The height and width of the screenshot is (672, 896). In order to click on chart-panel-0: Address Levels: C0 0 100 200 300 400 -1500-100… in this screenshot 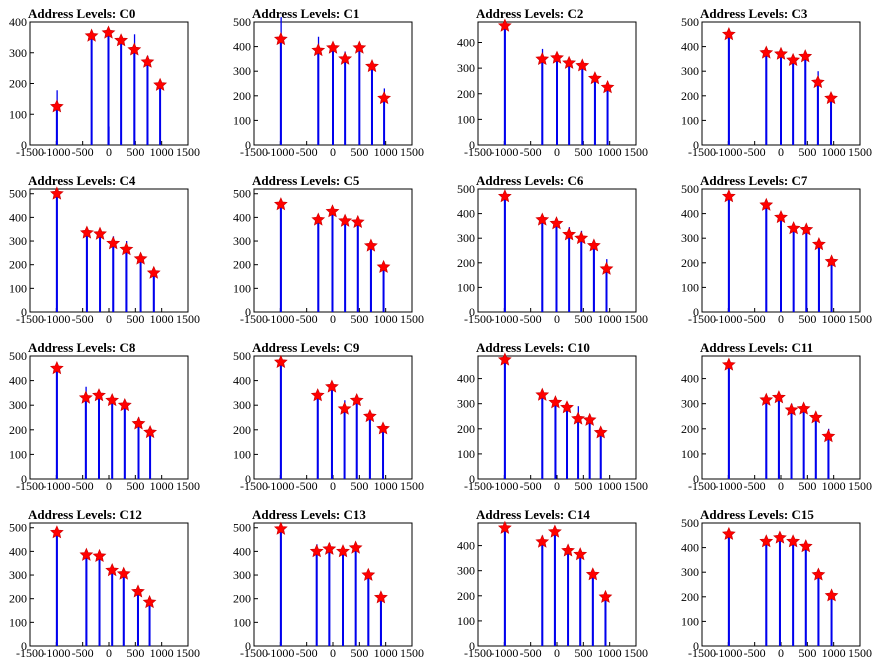, I will do `click(104, 82)`.